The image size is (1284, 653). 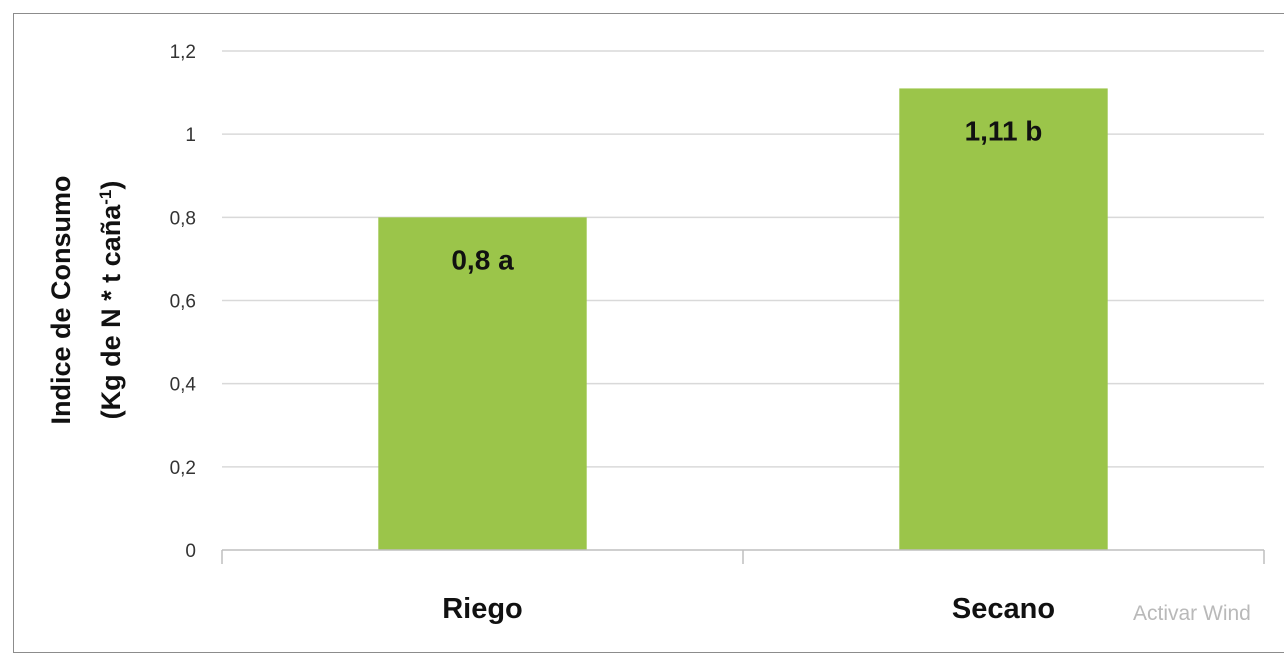 What do you see at coordinates (482, 608) in the screenshot?
I see `x-category-label-riego: Riego` at bounding box center [482, 608].